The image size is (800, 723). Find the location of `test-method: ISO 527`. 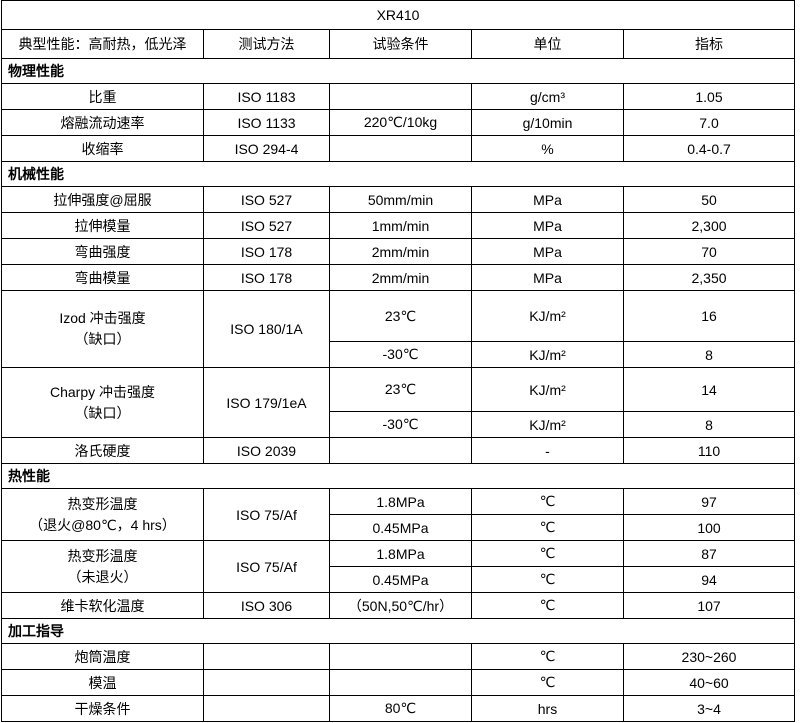

test-method: ISO 527 is located at coordinates (266, 225).